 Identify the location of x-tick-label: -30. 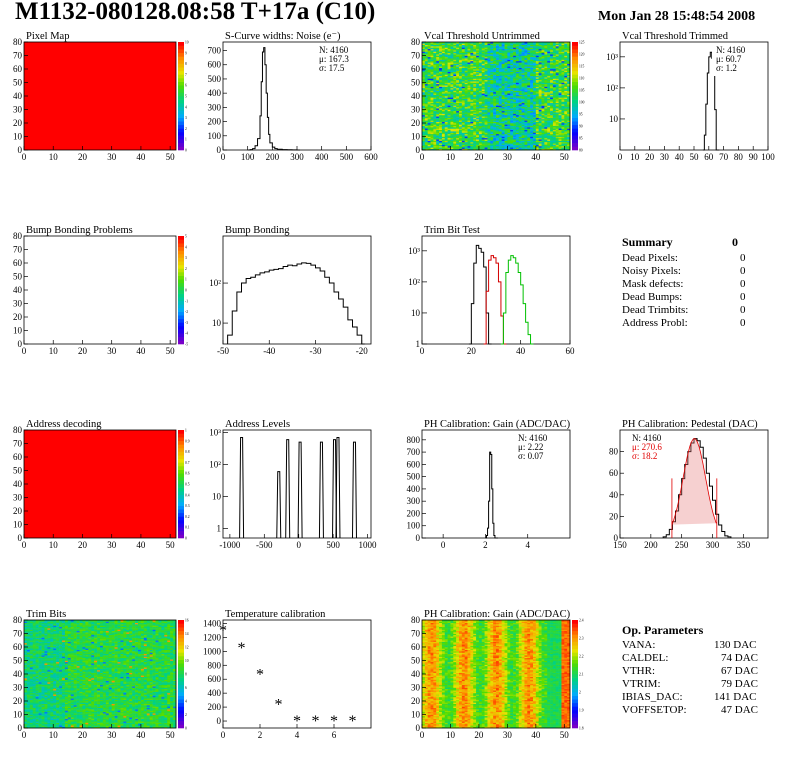
(316, 351).